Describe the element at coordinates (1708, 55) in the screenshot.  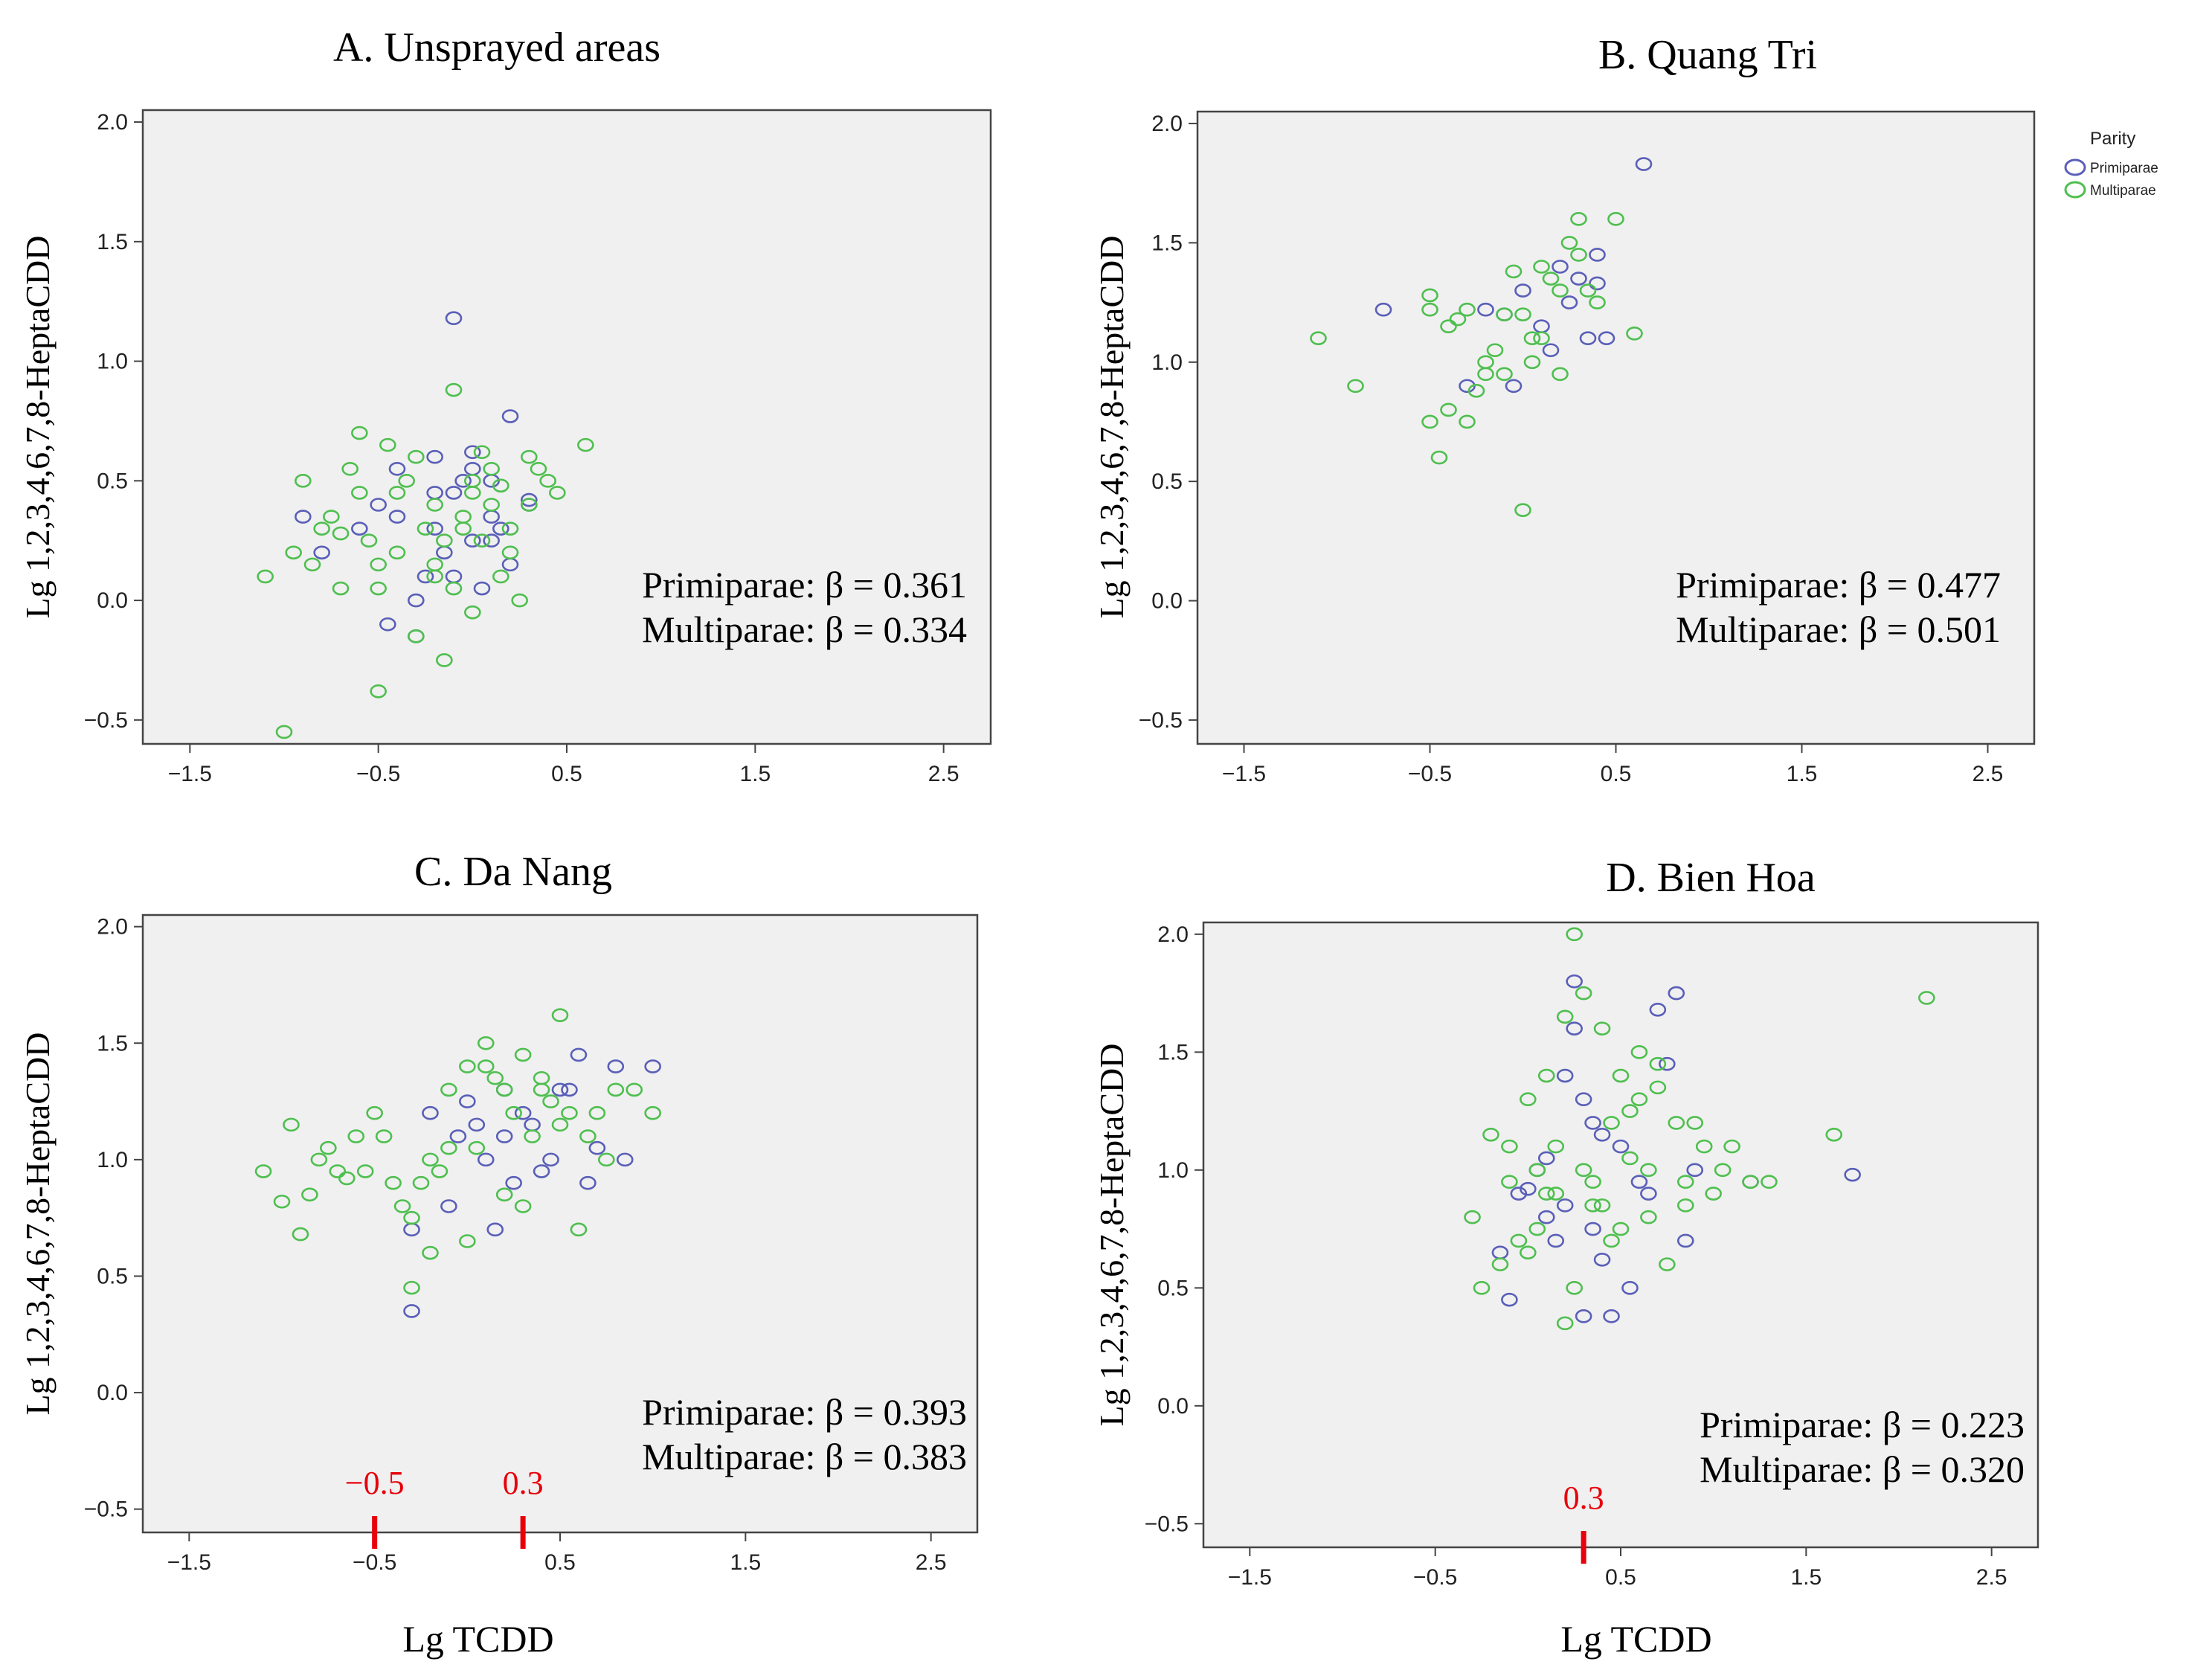
I see `panel-title: B. Quang Tri` at that location.